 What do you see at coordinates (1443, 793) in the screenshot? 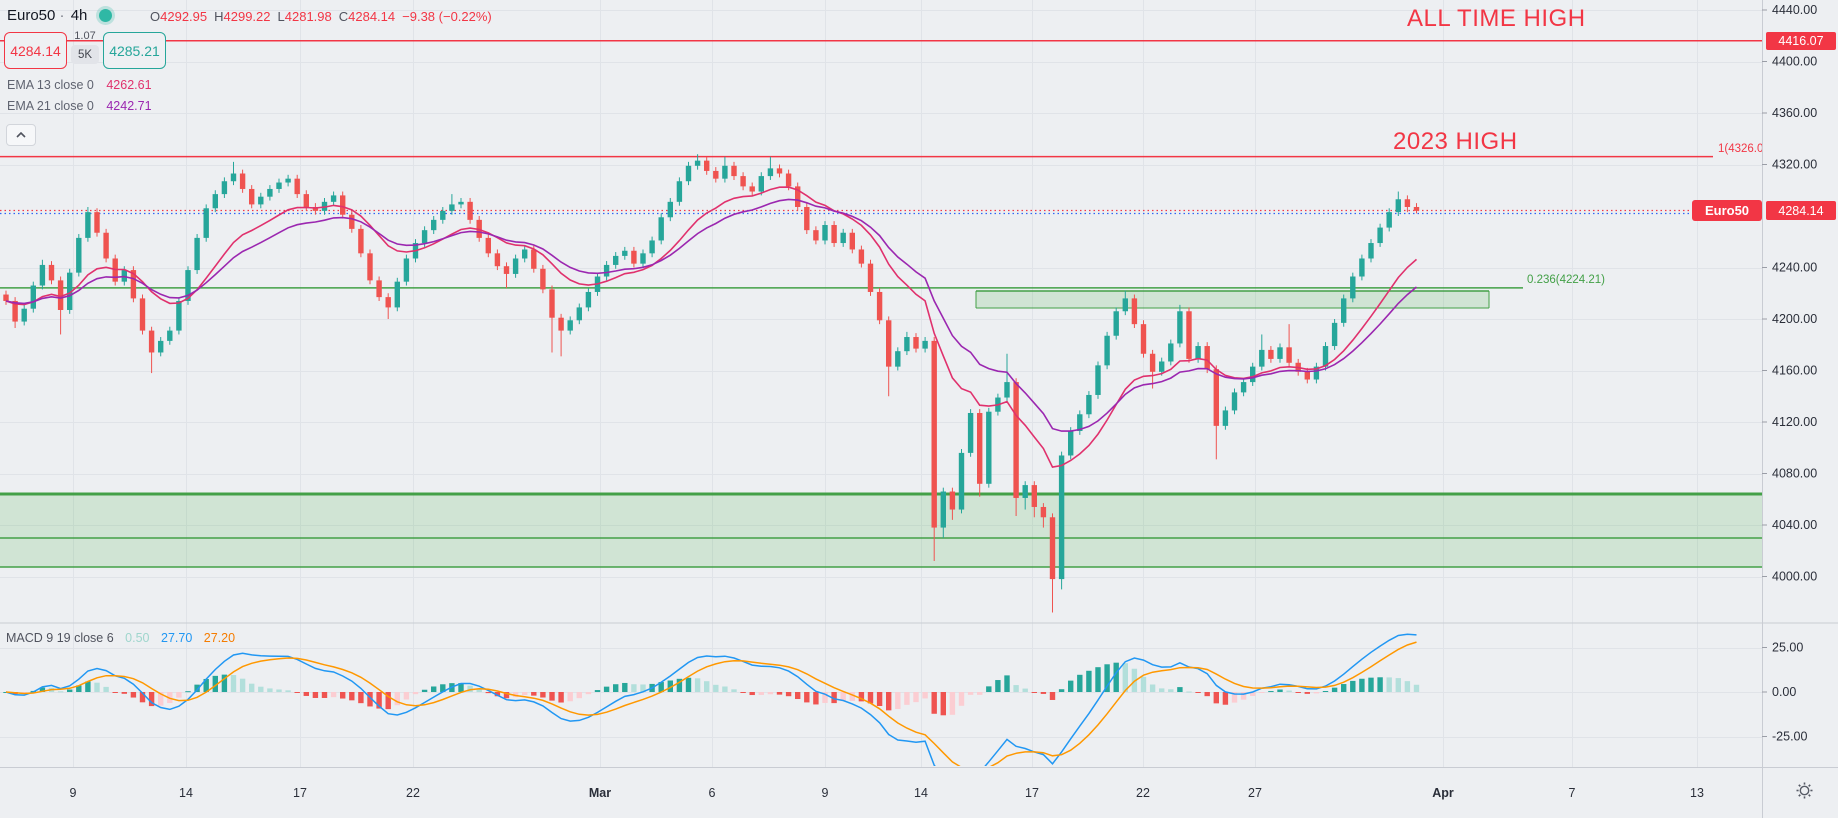
I see `svg-text: Apr` at bounding box center [1443, 793].